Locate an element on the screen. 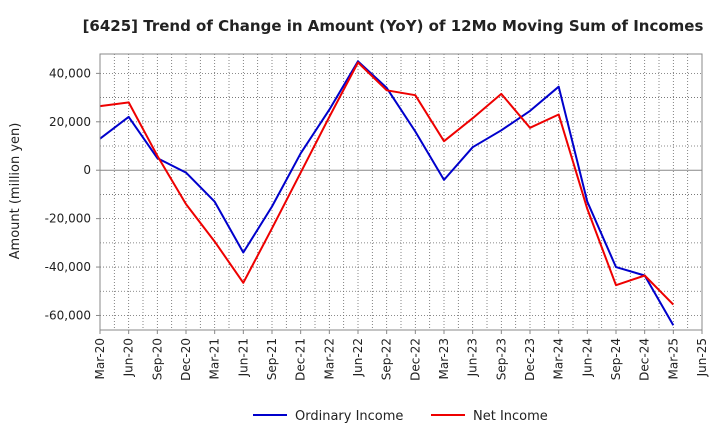 The image size is (720, 440). x-tick-label: Mar-25 is located at coordinates (673, 358).